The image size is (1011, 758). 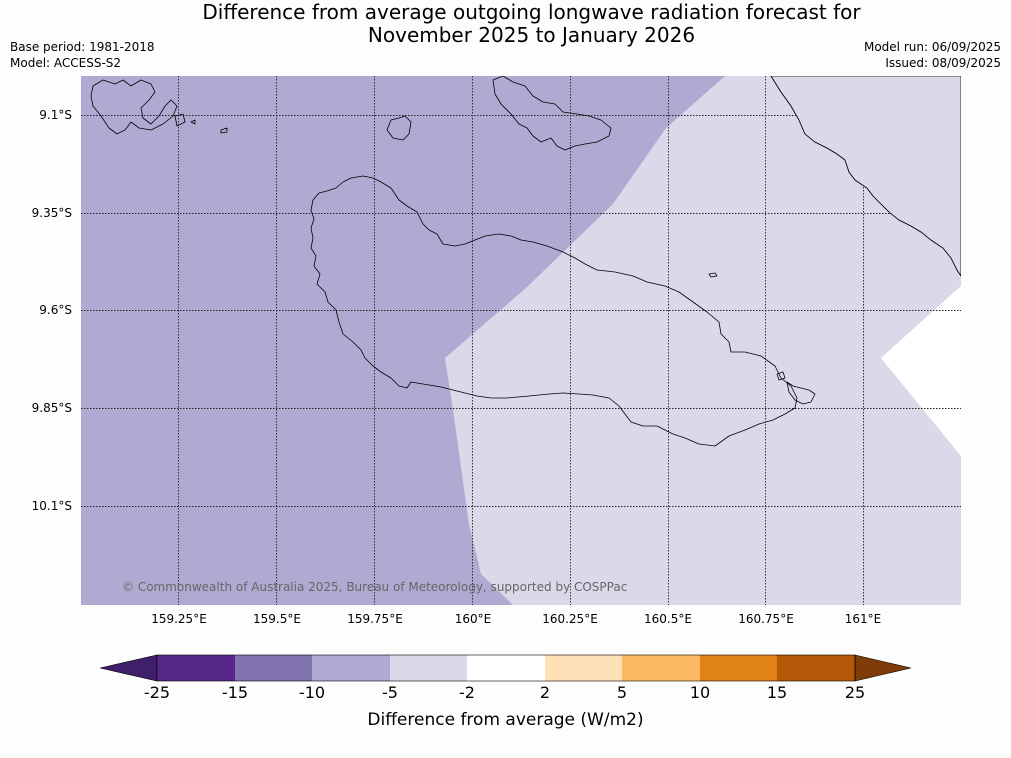 I want to click on lon-label-160-5: 160.5°E, so click(x=668, y=619).